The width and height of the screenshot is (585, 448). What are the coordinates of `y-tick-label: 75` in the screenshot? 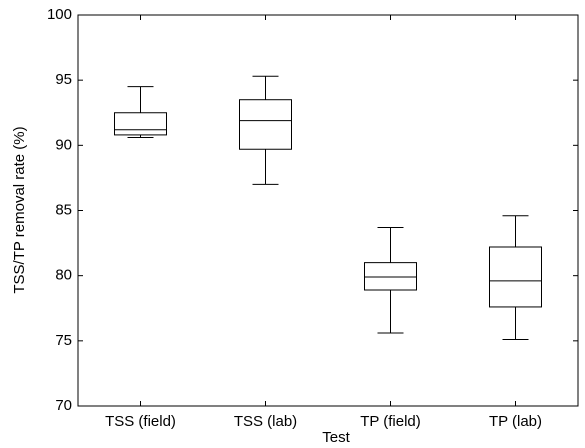 It's located at (63, 340).